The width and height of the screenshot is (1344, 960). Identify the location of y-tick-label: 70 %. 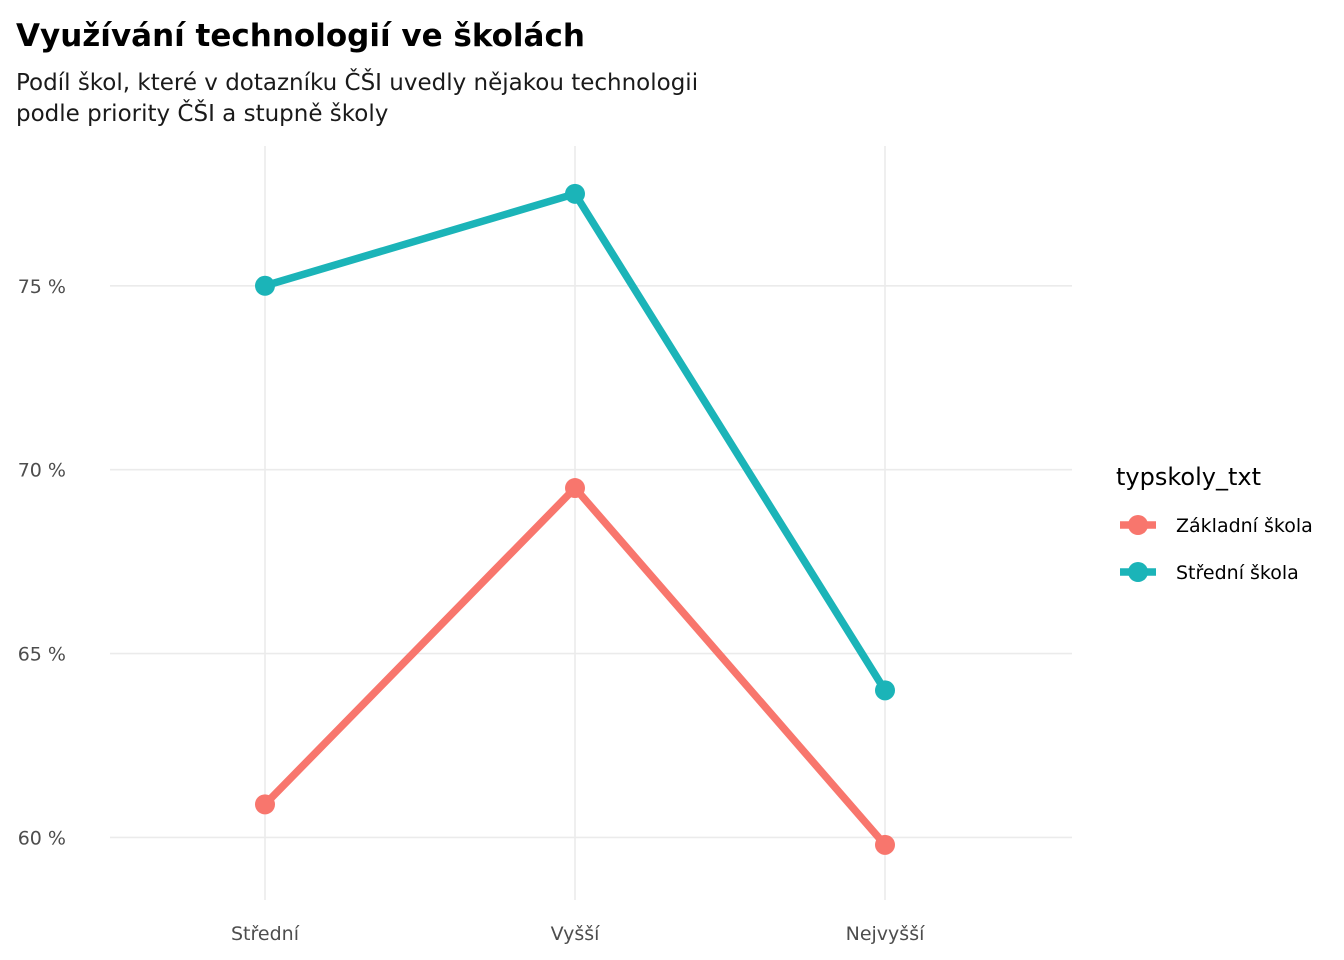
(42, 471).